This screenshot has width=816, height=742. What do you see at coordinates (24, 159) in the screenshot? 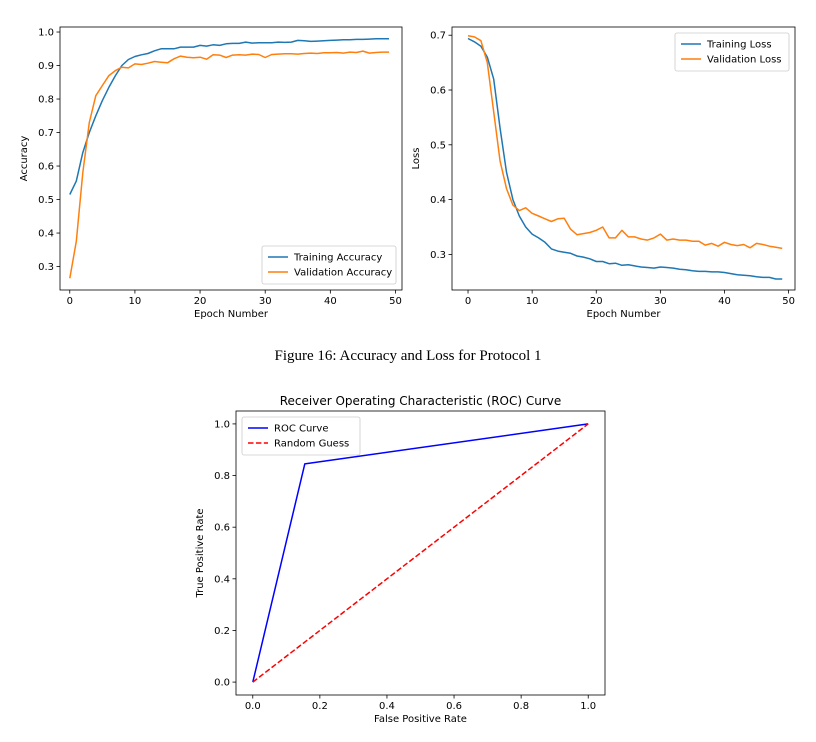
I see `y-axis-label: Accuracy` at bounding box center [24, 159].